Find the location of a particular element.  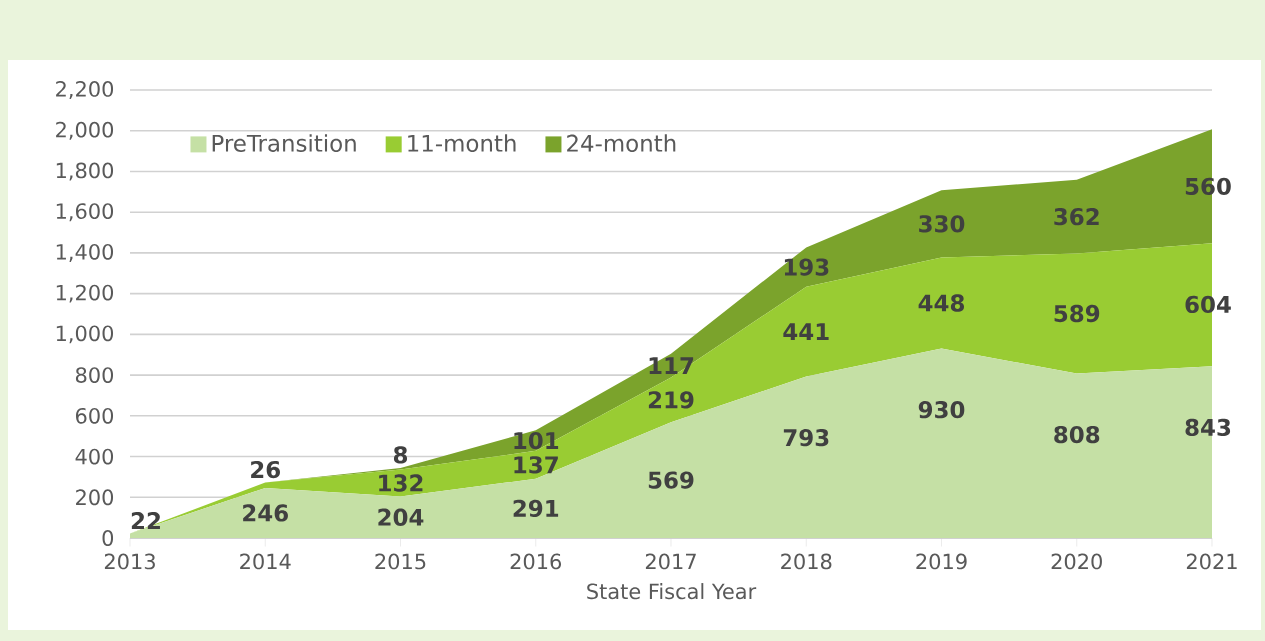

y-tick-label: 1,800 is located at coordinates (85, 171).